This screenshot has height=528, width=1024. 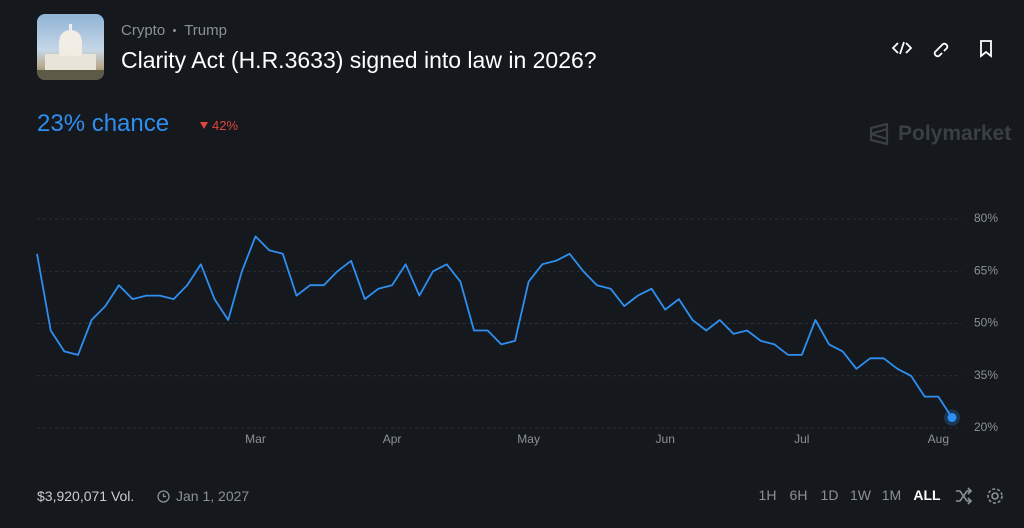 I want to click on brand: Polymarket, so click(x=939, y=134).